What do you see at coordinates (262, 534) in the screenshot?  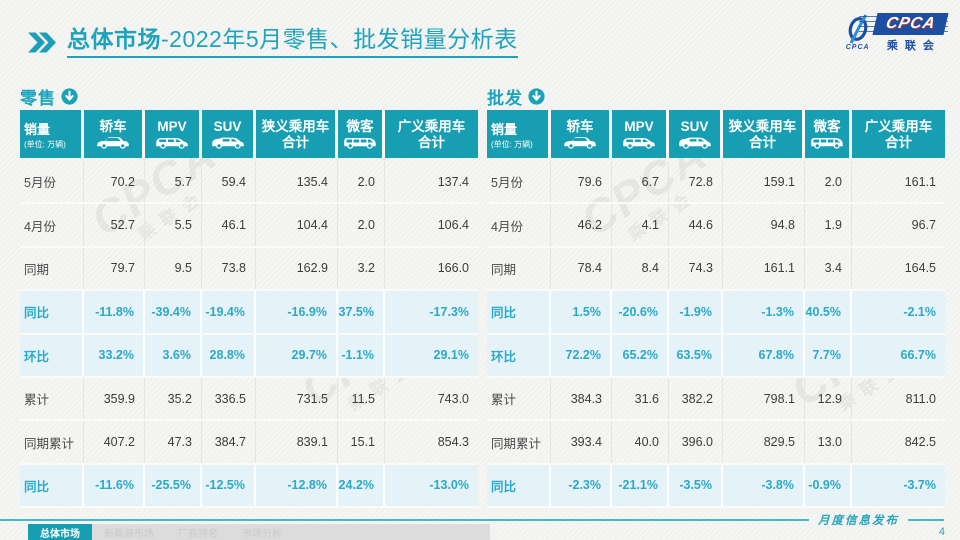 I see `footer-tab: 市场分析` at bounding box center [262, 534].